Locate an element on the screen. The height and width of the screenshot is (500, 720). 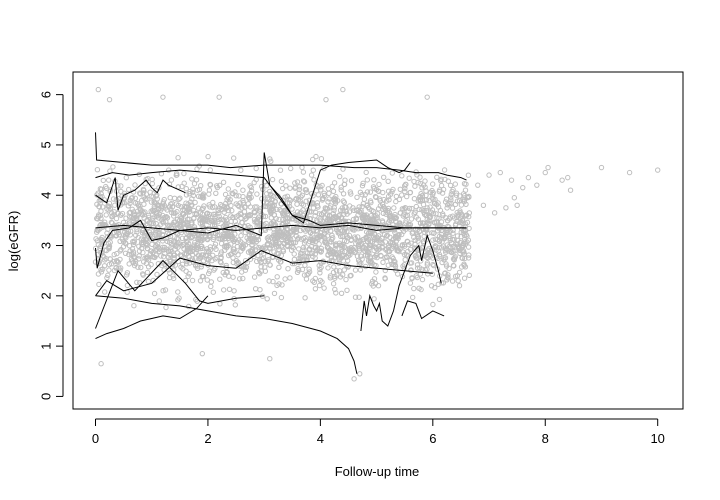
x-tick-label: 4 is located at coordinates (320, 438).